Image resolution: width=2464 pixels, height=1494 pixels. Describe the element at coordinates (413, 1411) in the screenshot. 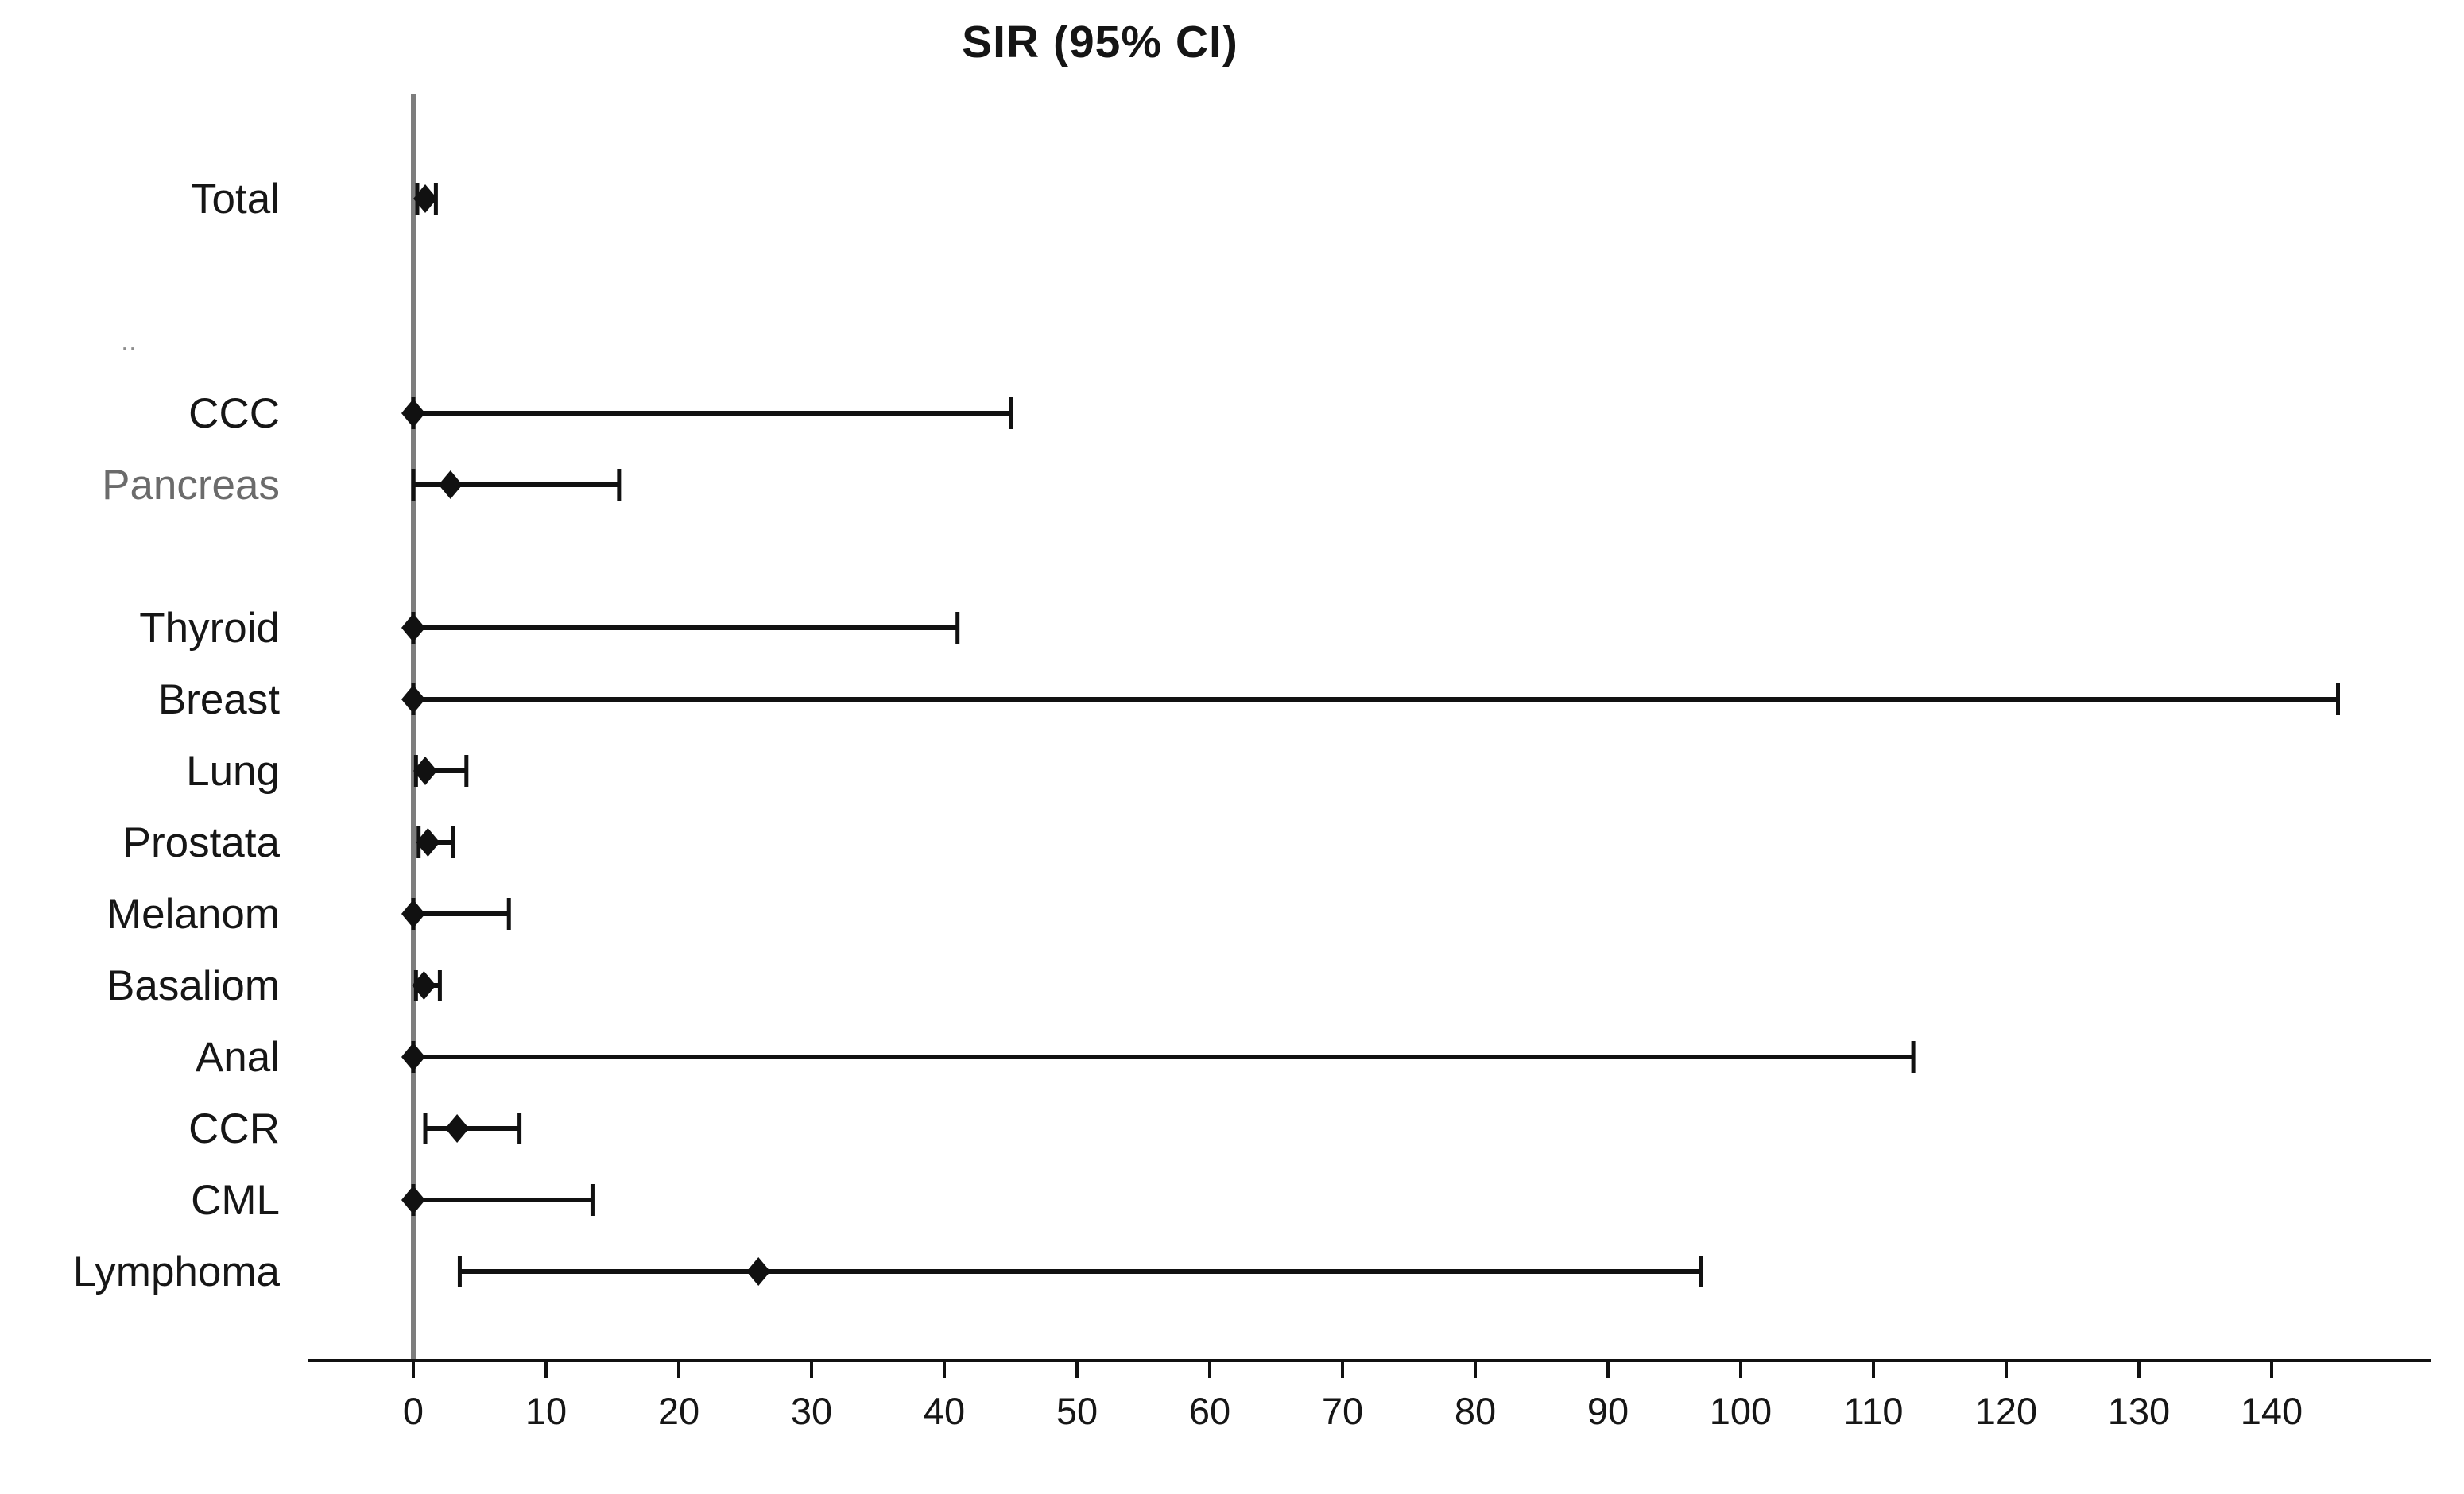

I see `x-tick-label: 0` at that location.